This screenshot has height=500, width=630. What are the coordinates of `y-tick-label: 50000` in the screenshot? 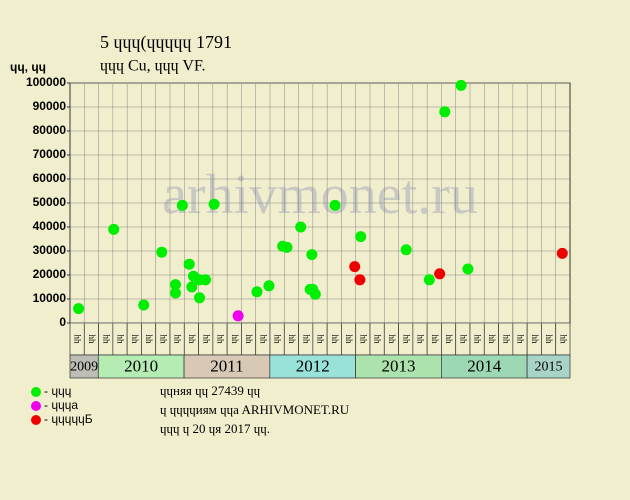 It's located at (50, 202).